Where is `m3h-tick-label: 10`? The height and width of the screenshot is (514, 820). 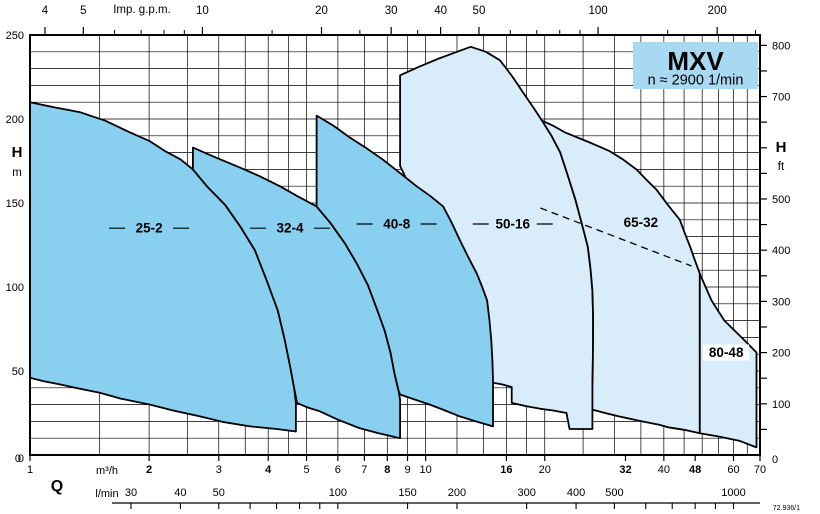 m3h-tick-label: 10 is located at coordinates (426, 470).